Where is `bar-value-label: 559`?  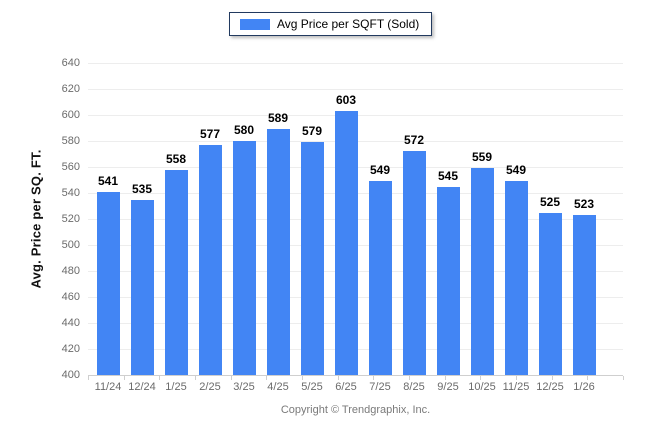 bar-value-label: 559 is located at coordinates (482, 157).